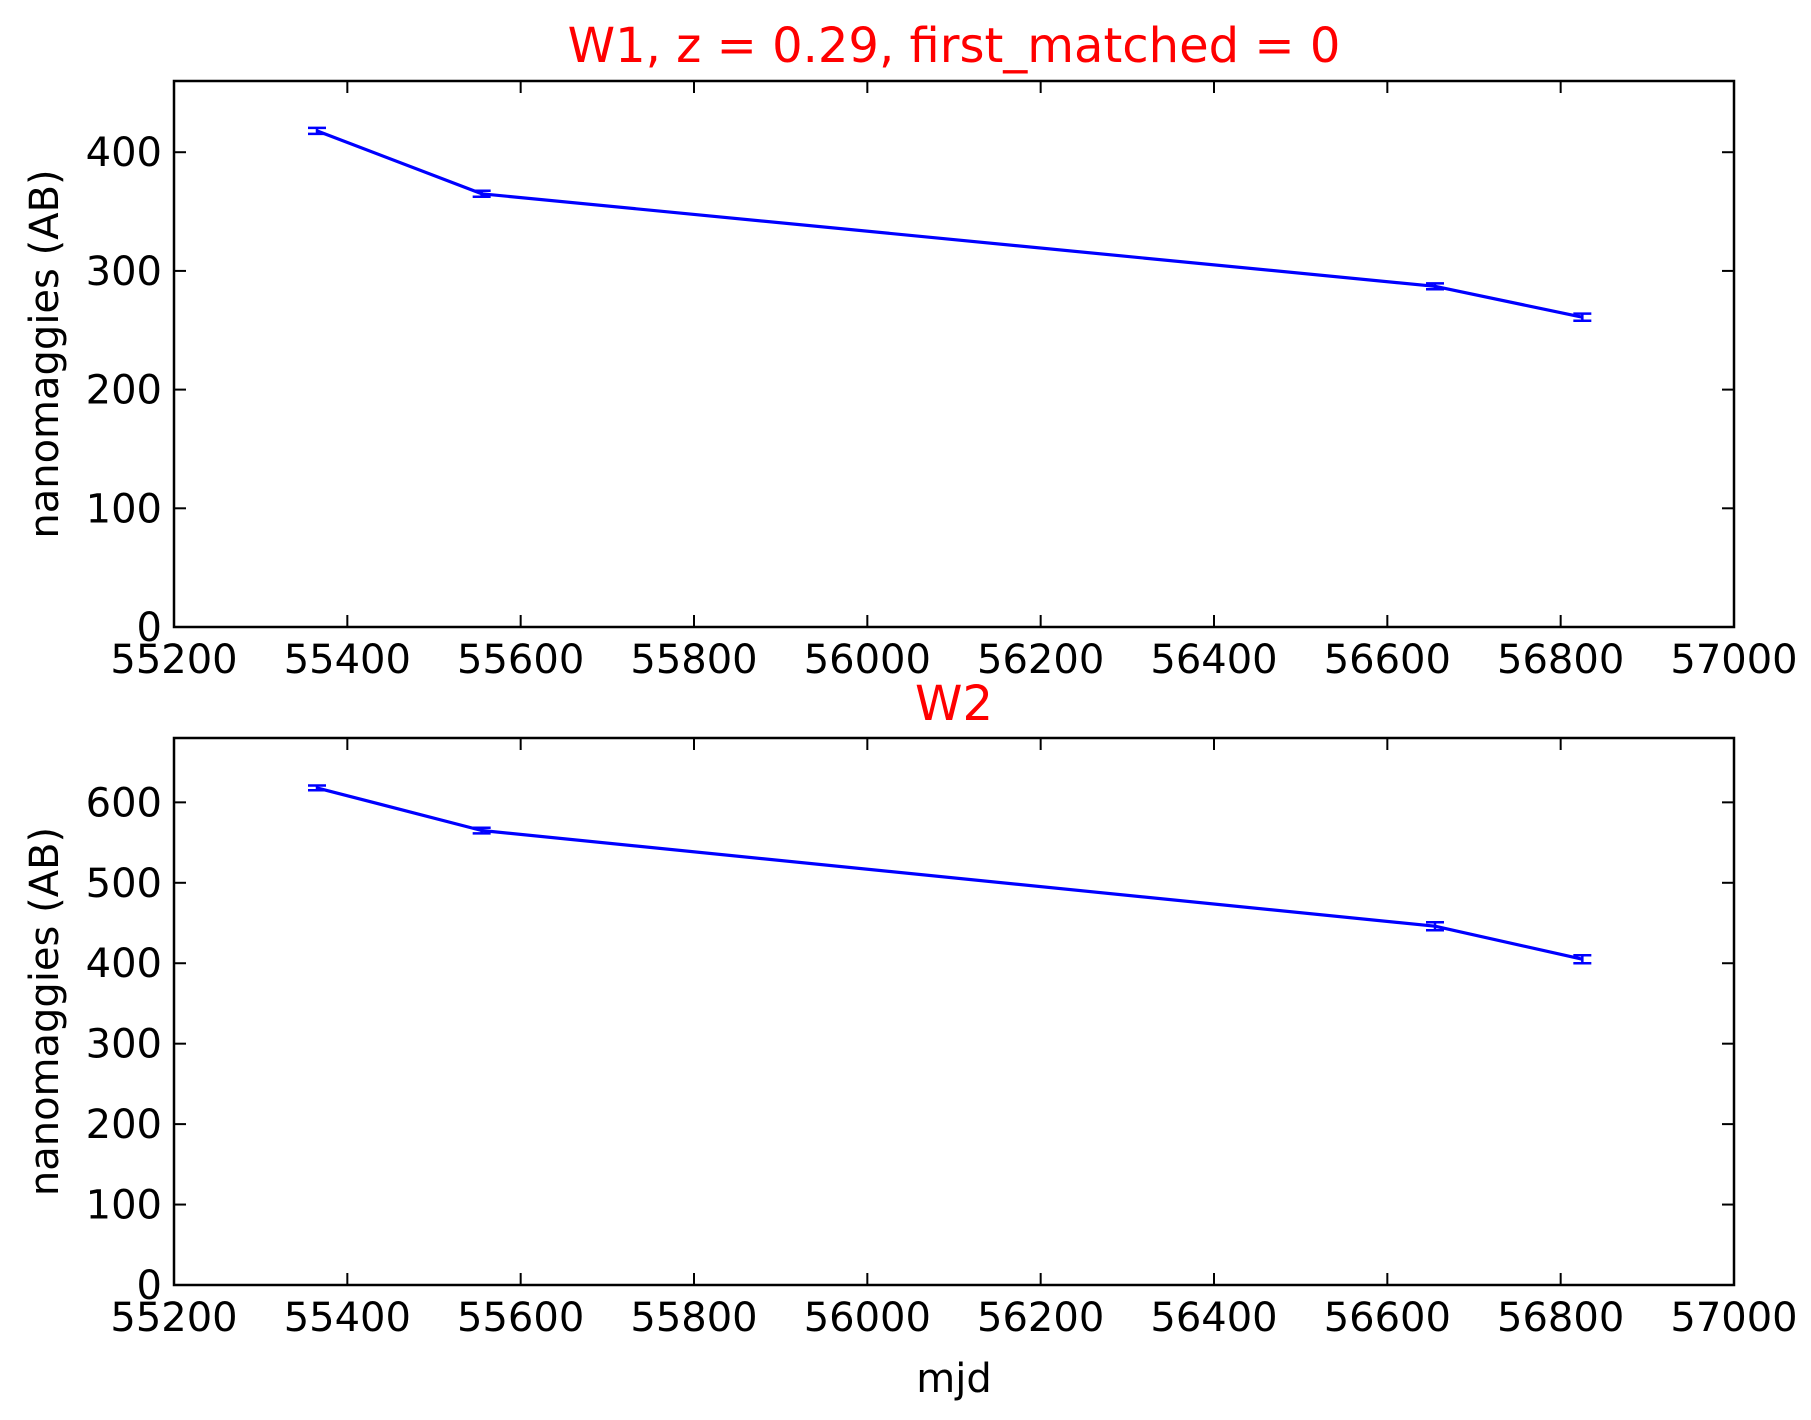 The width and height of the screenshot is (1811, 1420). I want to click on w1-x-tick-label: 55800, so click(693, 660).